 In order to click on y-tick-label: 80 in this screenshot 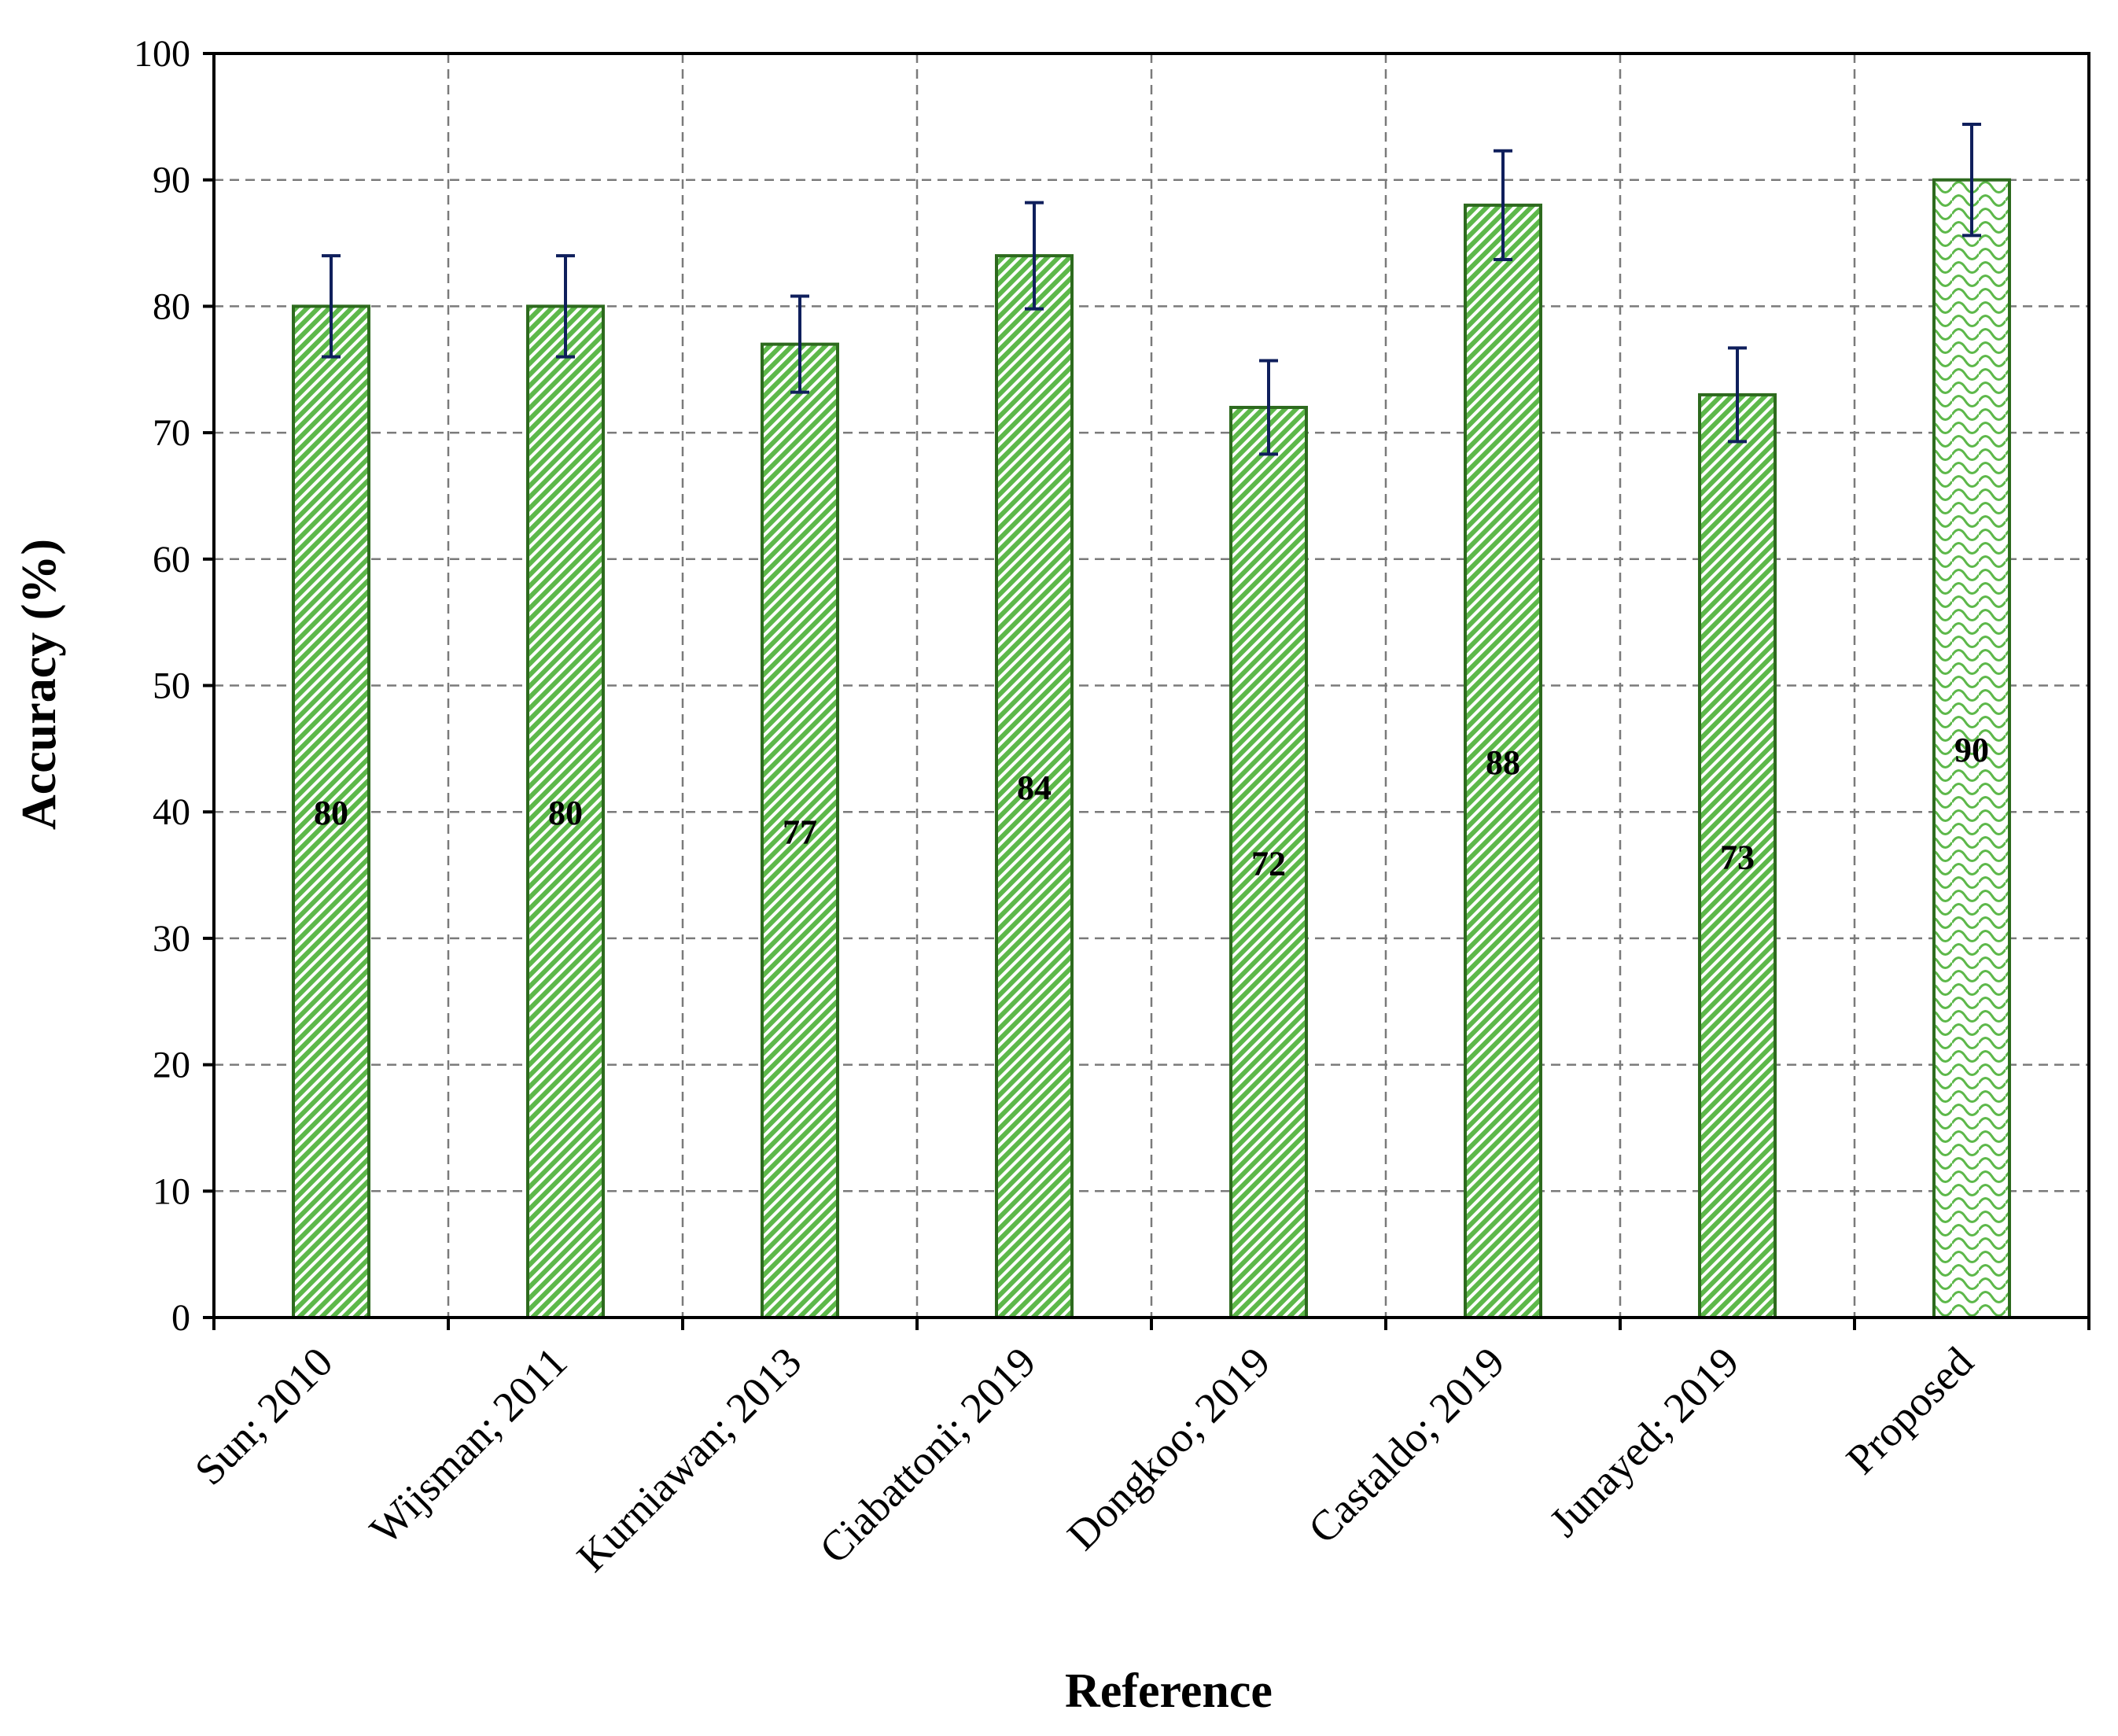, I will do `click(171, 307)`.